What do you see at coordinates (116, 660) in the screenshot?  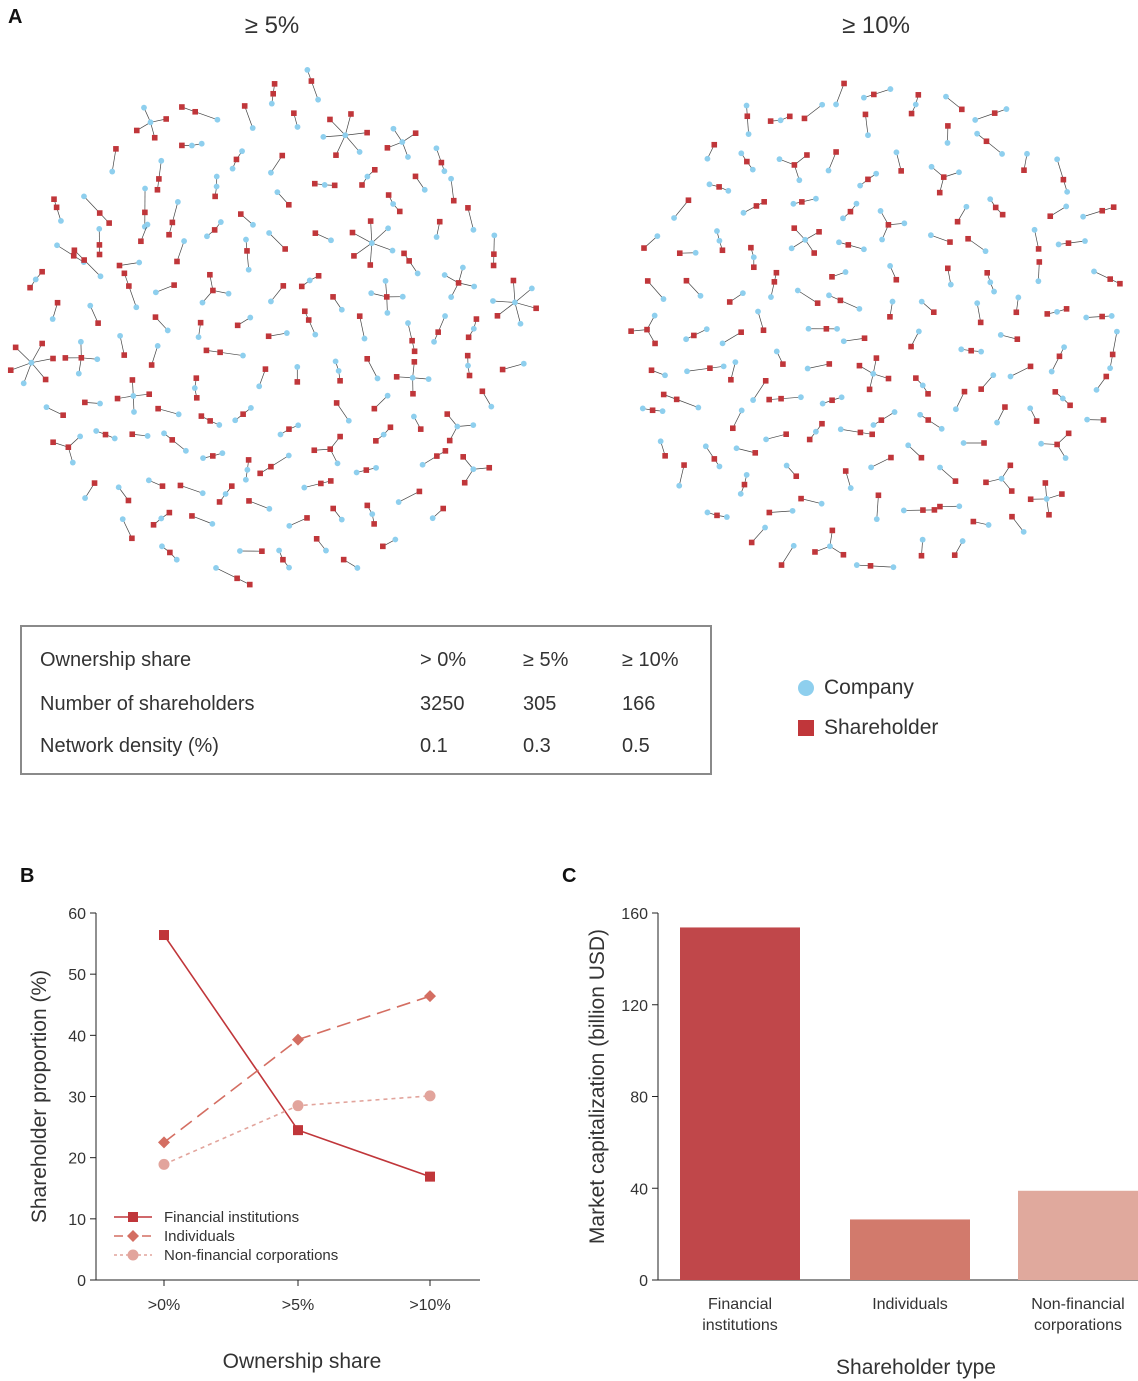 I see `table-header-cell: Ownership share` at bounding box center [116, 660].